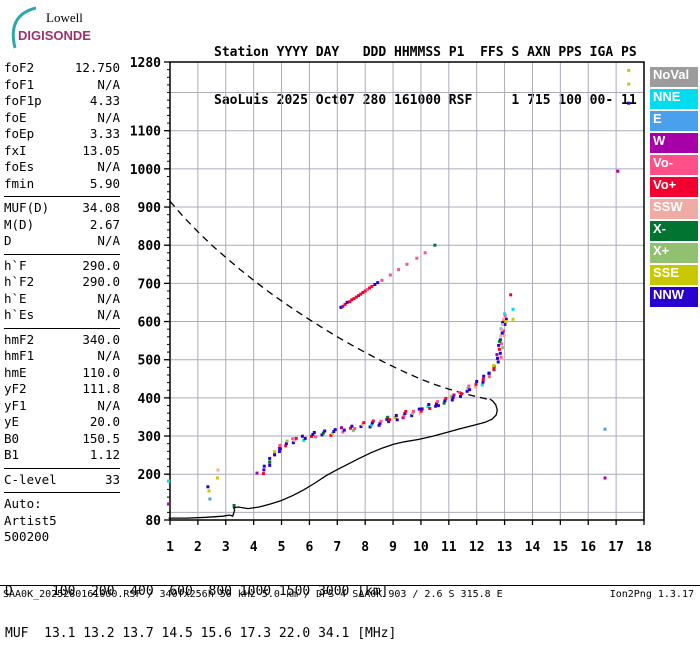  I want to click on param-label: h`E, so click(15, 298).